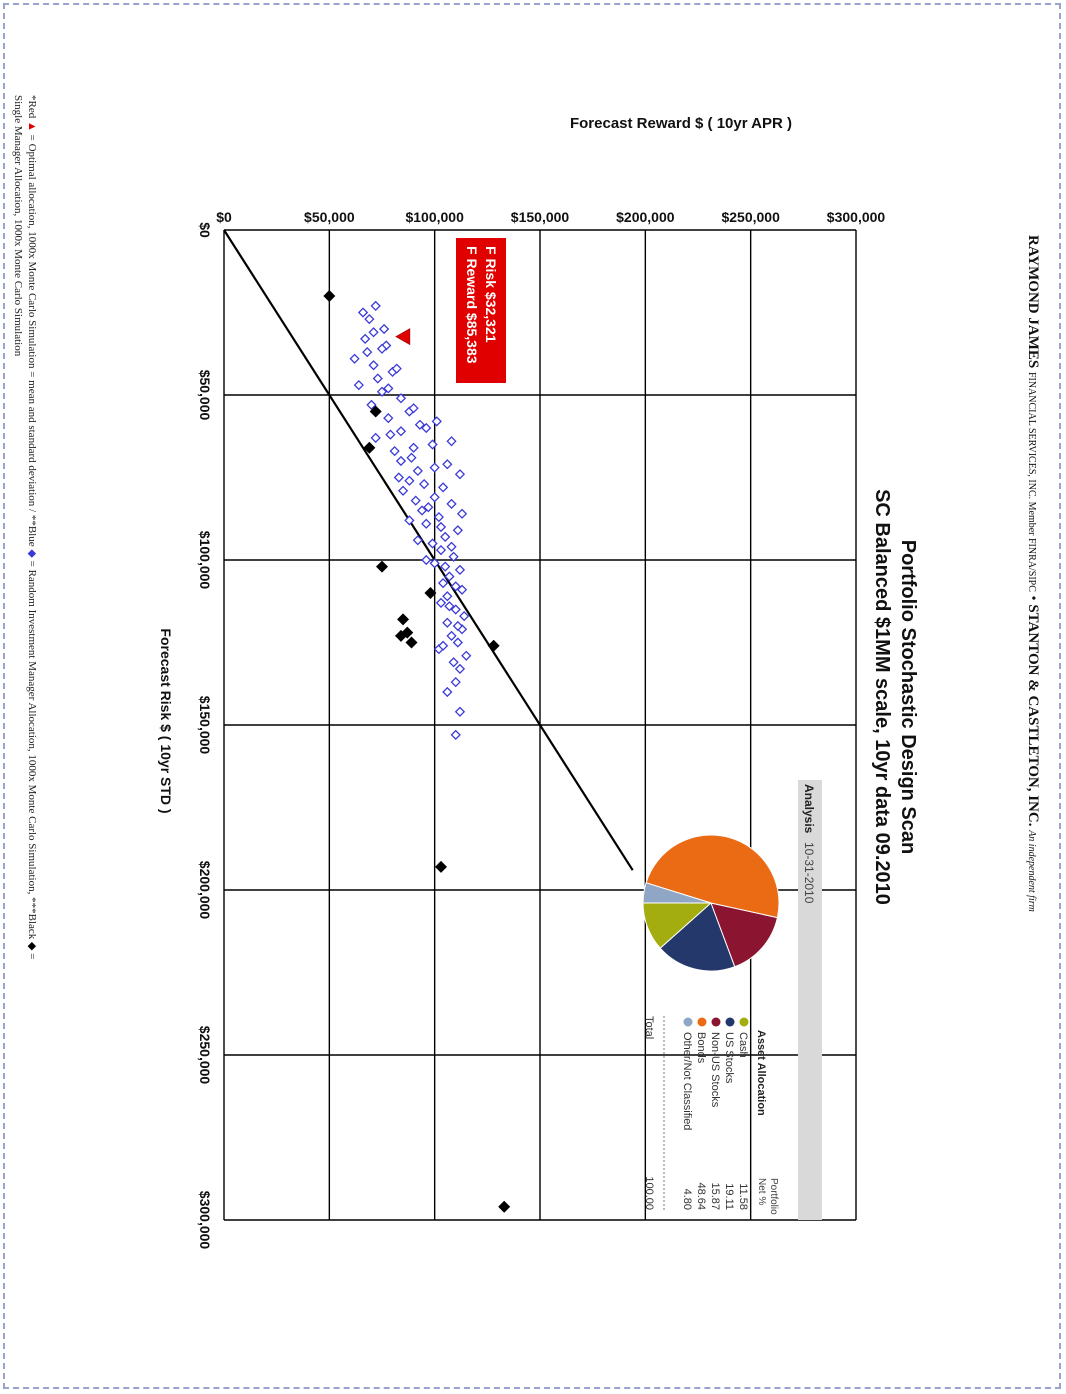 The image size is (1066, 1394). I want to click on allocation-col-header-2: Net %, so click(761, 1191).